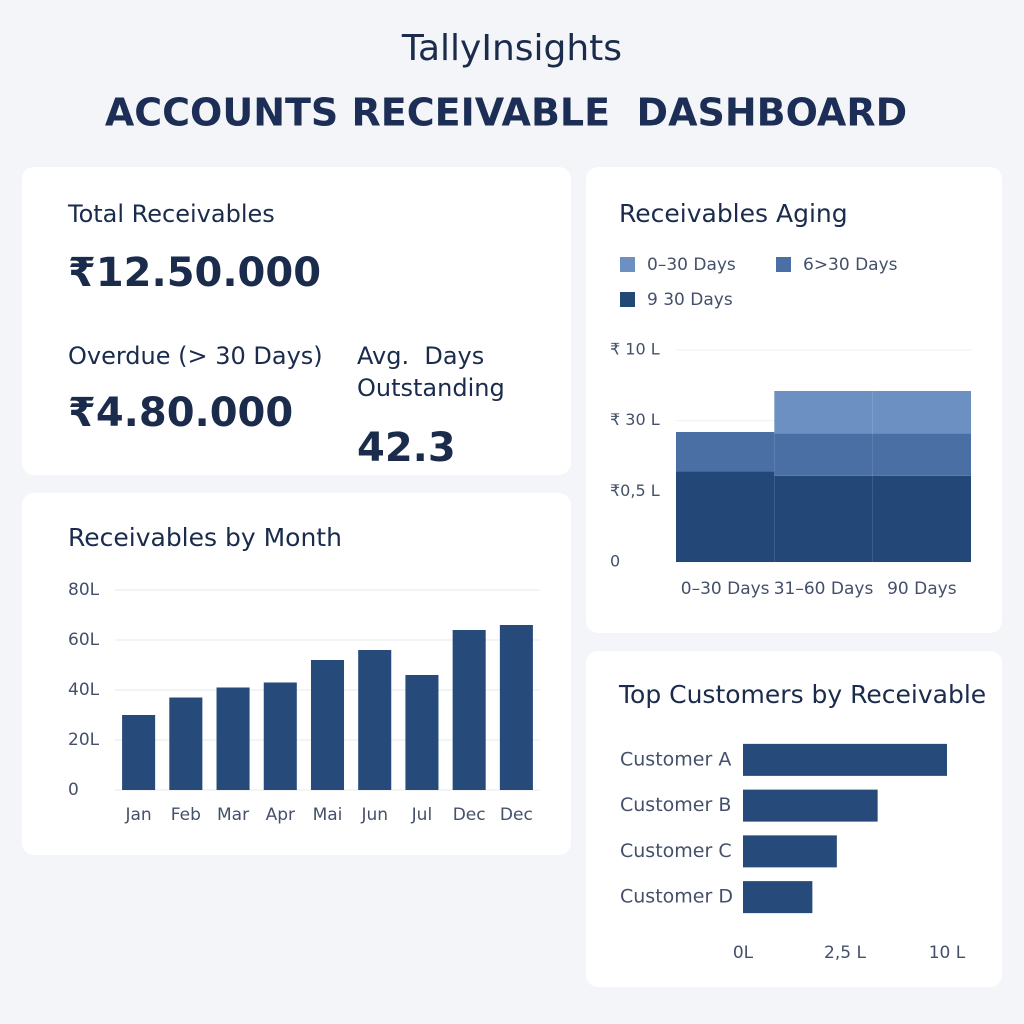 The height and width of the screenshot is (1024, 1024). What do you see at coordinates (676, 851) in the screenshot?
I see `y-tick-label: Customer C` at bounding box center [676, 851].